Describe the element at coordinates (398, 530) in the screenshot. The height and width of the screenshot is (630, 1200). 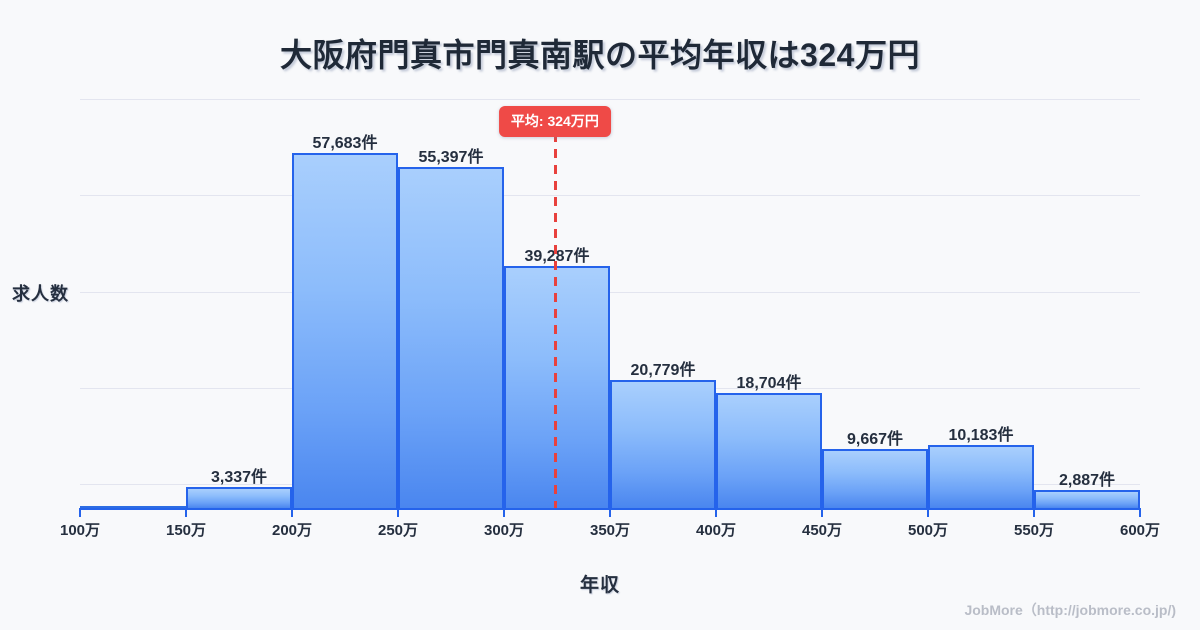
I see `x-axis-tick-label: 250万` at that location.